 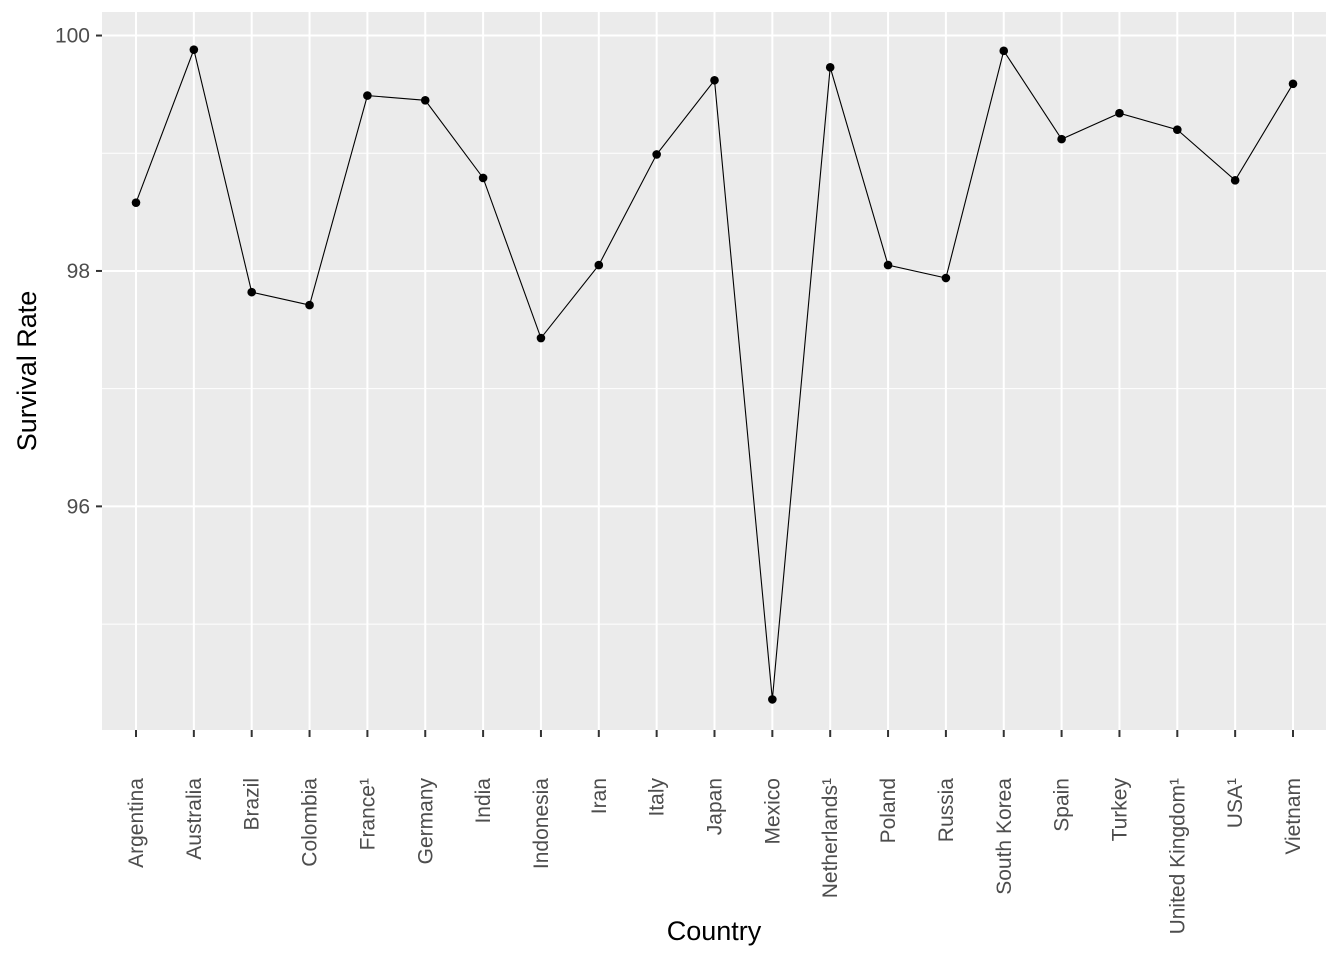 I want to click on x-tick-label: Netherlands¹, so click(x=830, y=838).